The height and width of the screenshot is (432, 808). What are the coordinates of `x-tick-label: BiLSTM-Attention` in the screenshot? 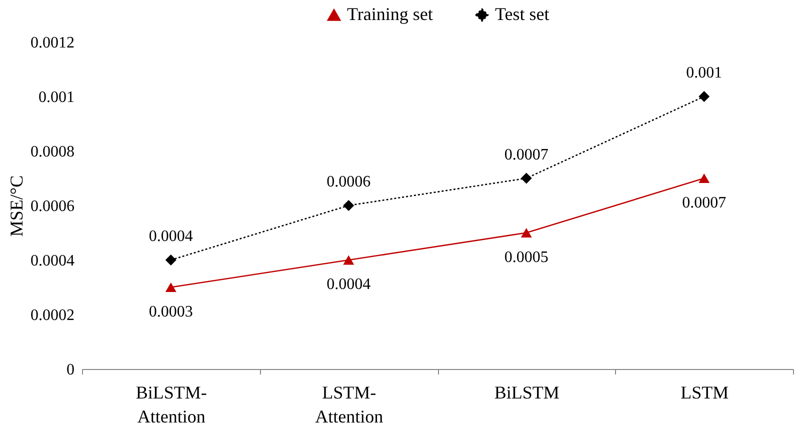 It's located at (171, 404).